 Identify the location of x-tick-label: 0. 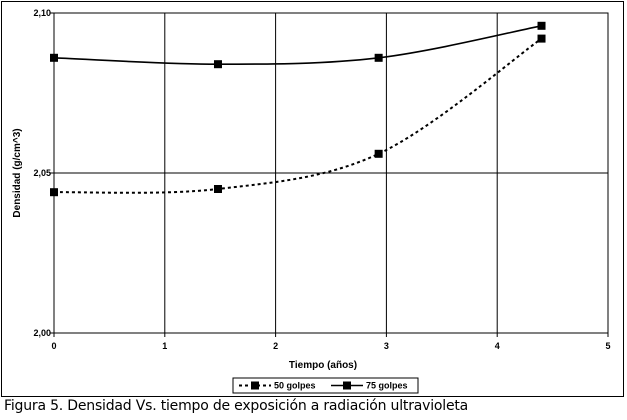
(53, 346).